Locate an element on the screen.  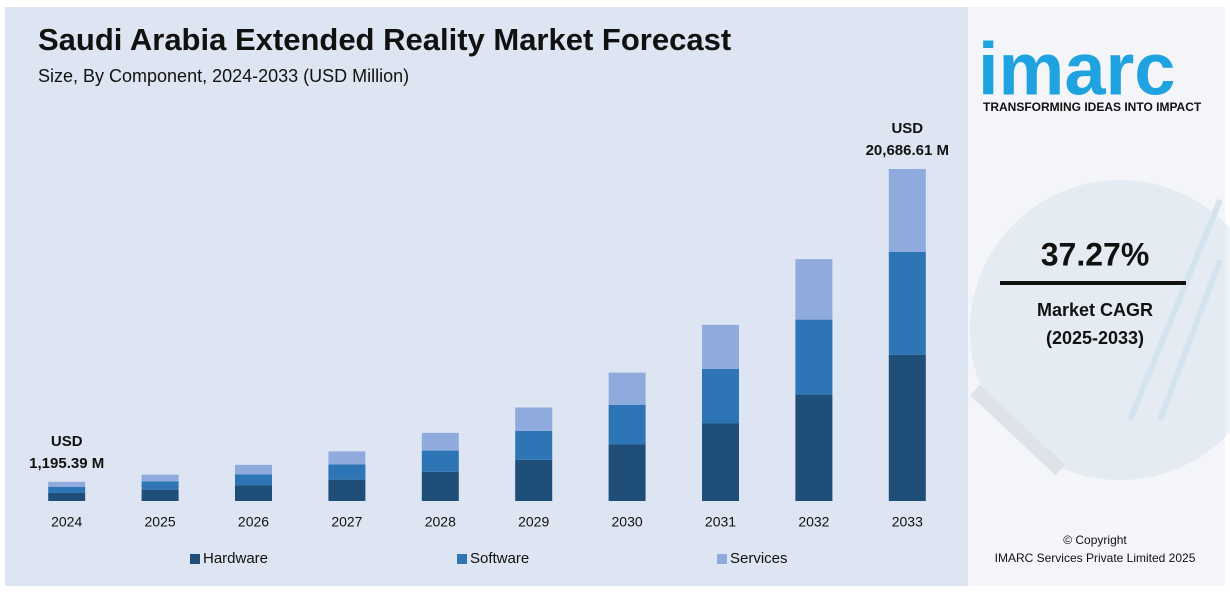
x-tick-label: 2031 is located at coordinates (720, 522).